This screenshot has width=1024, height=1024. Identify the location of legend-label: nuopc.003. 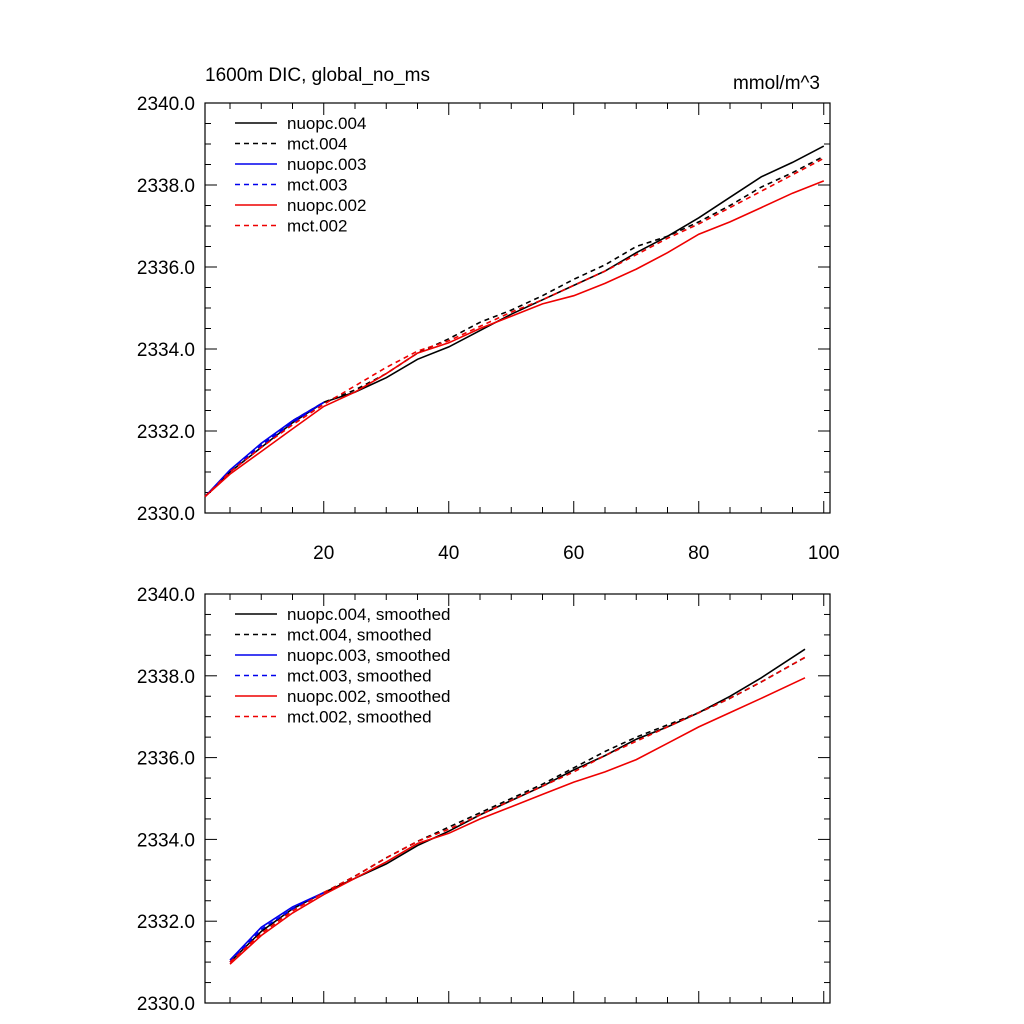
(326, 164).